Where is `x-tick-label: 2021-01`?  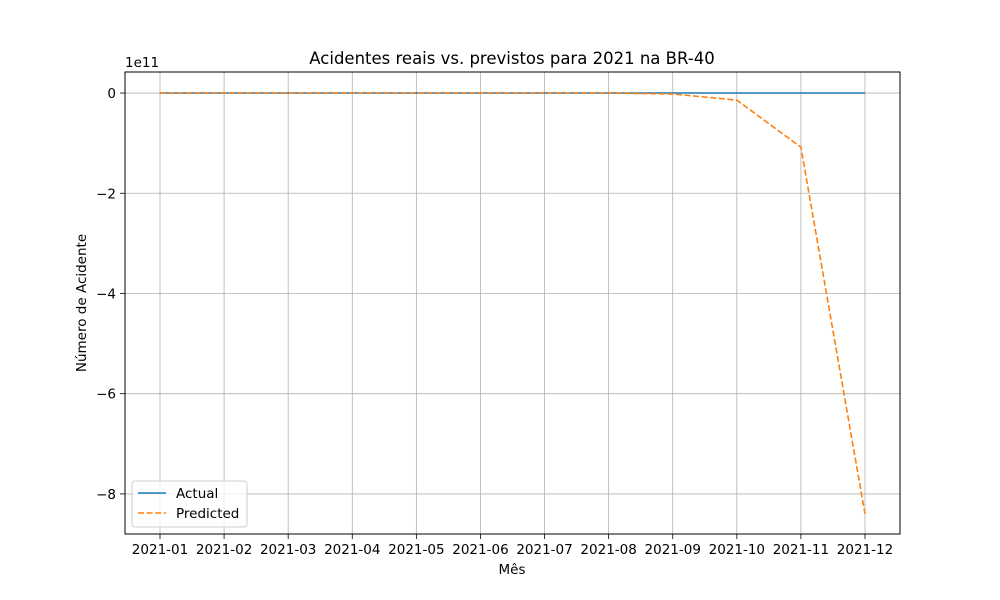
x-tick-label: 2021-01 is located at coordinates (160, 550).